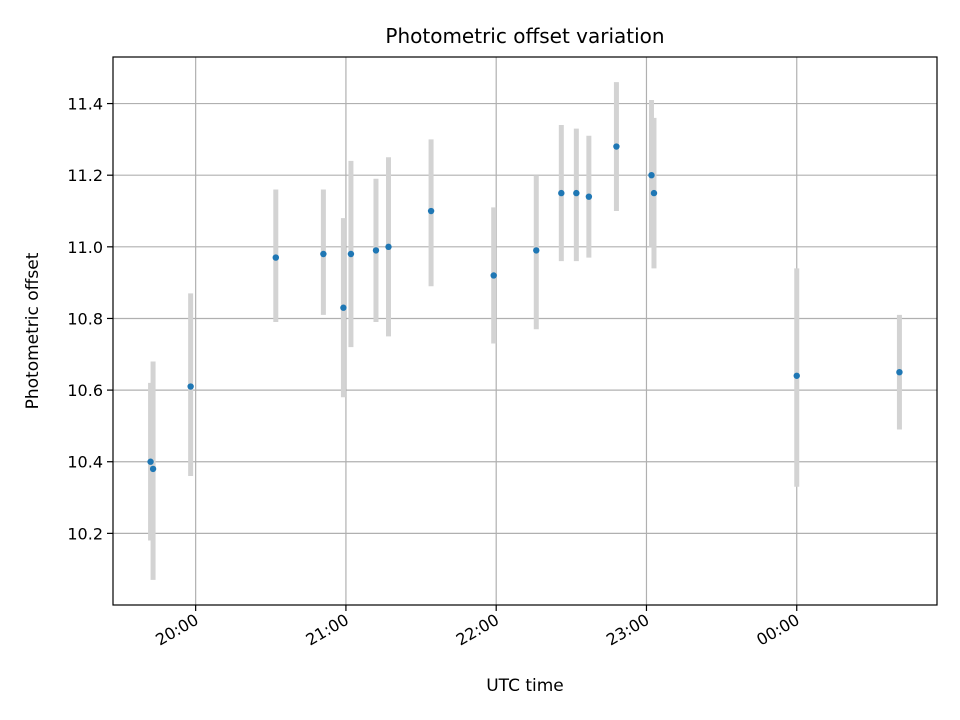 This screenshot has height=720, width=960. I want to click on y-axis-ticks: 10.2 10.4 10.6 10.8 11.0 11.2 11.4, so click(90, 319).